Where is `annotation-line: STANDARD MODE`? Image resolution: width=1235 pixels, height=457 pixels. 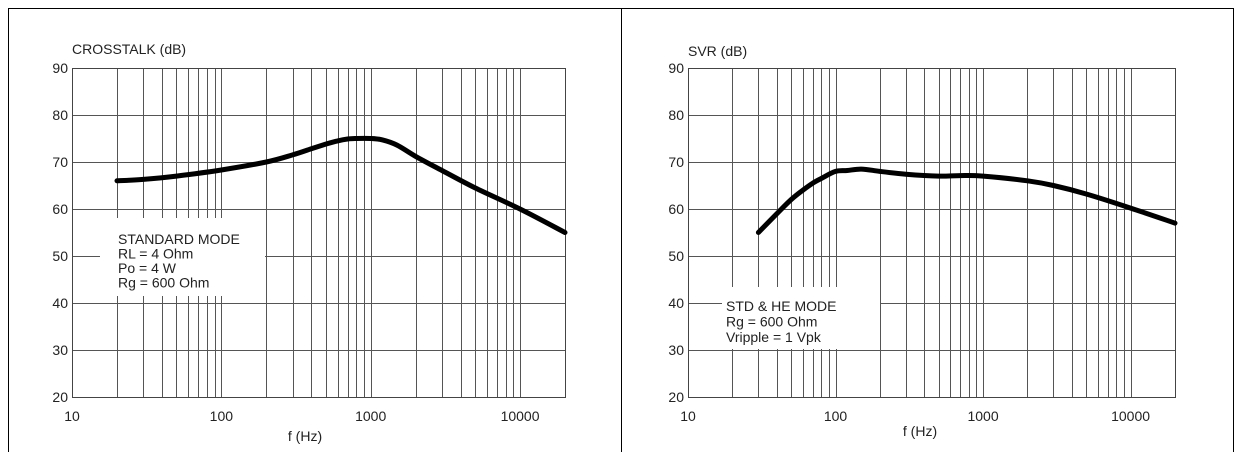 annotation-line: STANDARD MODE is located at coordinates (179, 239).